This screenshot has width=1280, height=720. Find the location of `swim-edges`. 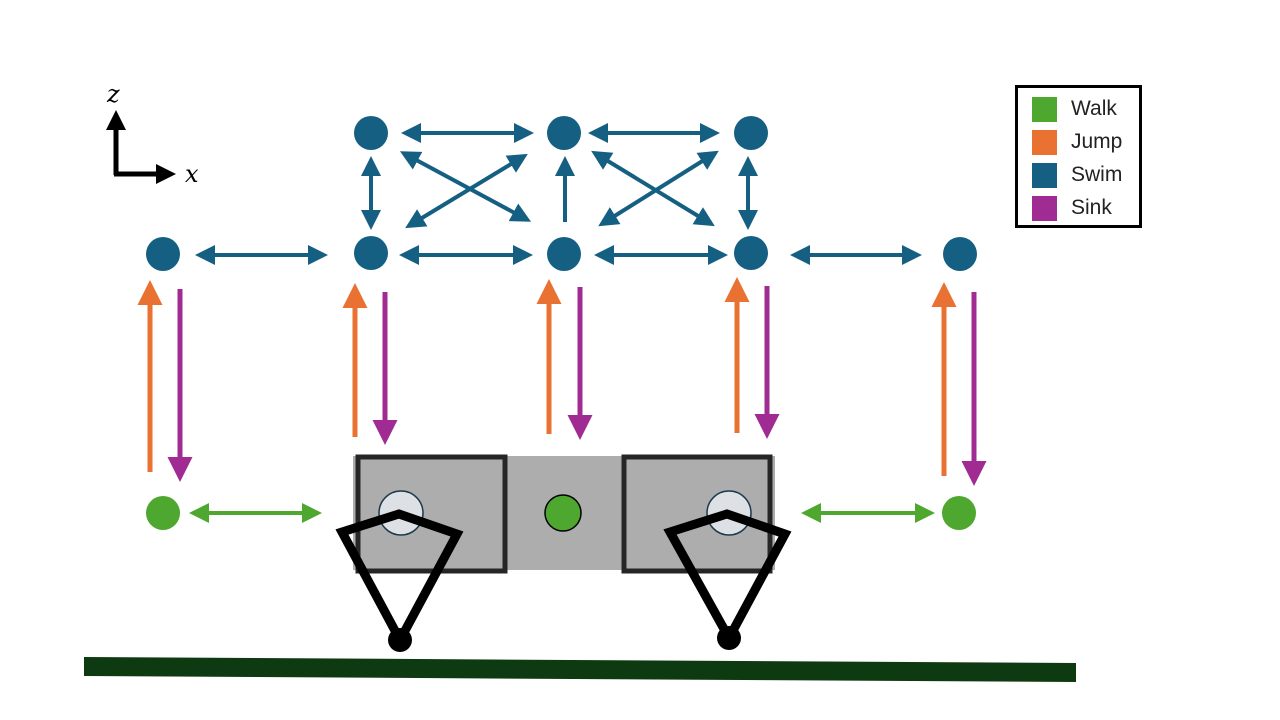

swim-edges is located at coordinates (558, 194).